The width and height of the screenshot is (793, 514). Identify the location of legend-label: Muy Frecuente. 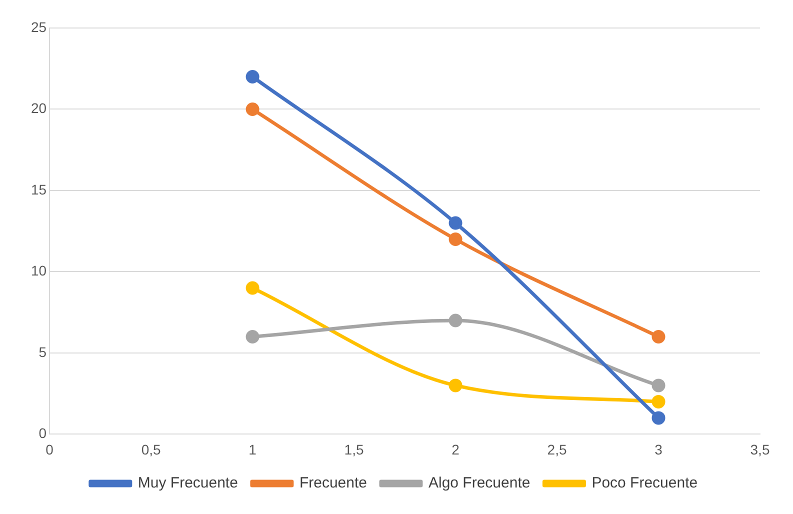
(188, 483).